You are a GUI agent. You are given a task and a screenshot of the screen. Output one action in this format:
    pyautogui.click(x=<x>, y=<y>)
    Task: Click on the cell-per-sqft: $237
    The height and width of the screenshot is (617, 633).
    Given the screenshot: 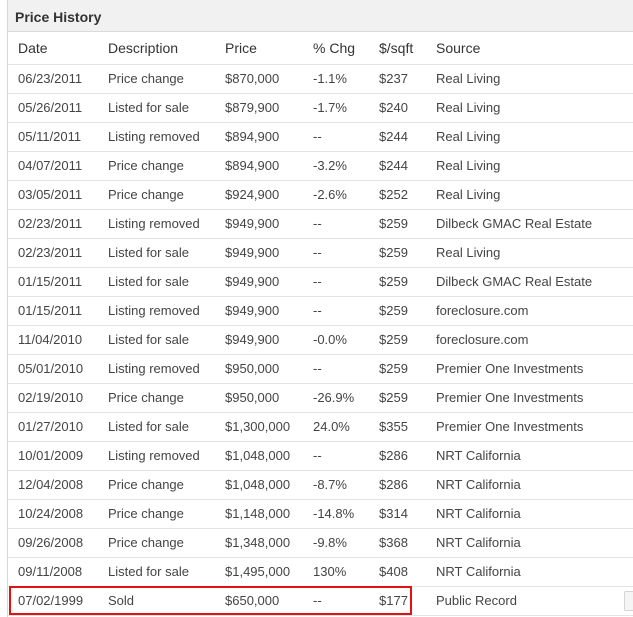 What is the action you would take?
    pyautogui.click(x=397, y=79)
    